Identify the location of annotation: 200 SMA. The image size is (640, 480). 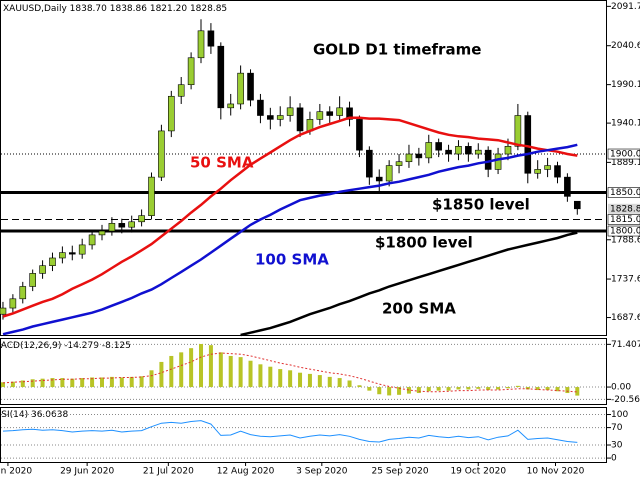
(419, 309).